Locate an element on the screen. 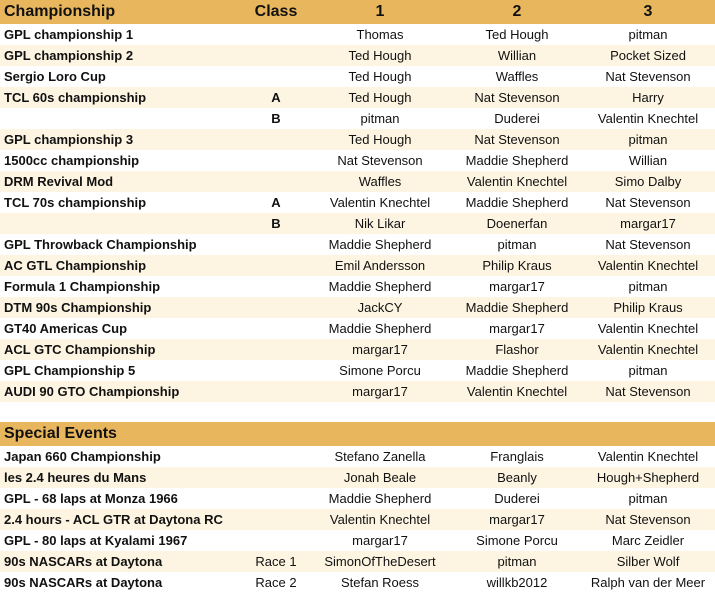 This screenshot has width=715, height=595. place-3: Willian is located at coordinates (648, 160).